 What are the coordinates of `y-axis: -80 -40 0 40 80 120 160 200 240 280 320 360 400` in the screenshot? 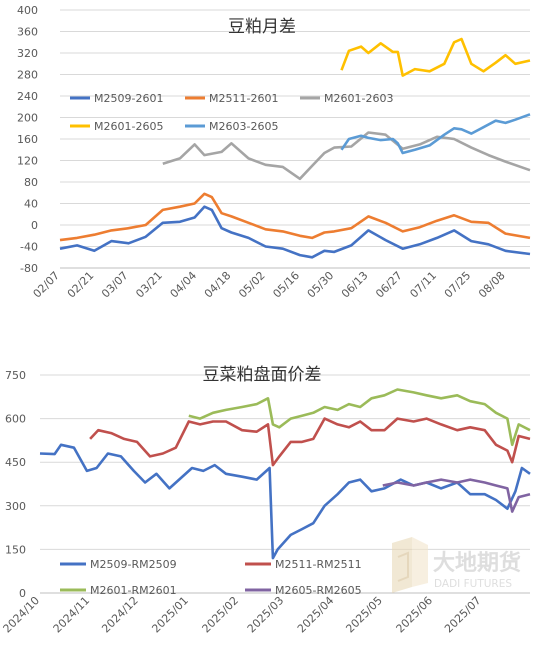 It's located at (27, 139).